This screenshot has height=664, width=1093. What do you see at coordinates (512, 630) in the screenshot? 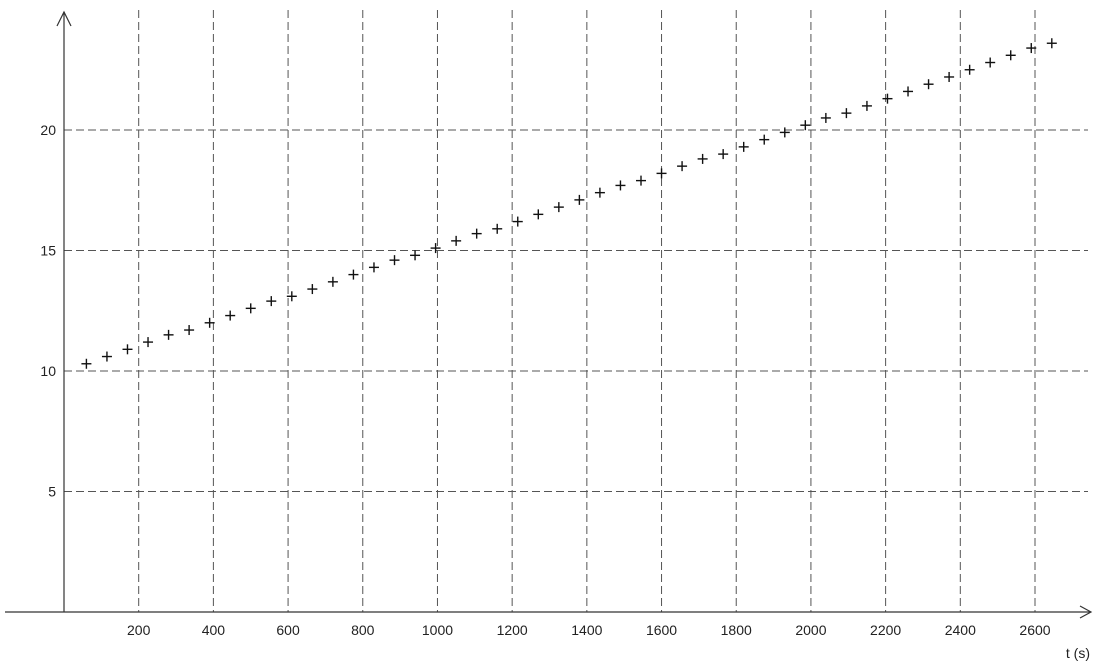
I see `x-tick-label: 1200` at bounding box center [512, 630].